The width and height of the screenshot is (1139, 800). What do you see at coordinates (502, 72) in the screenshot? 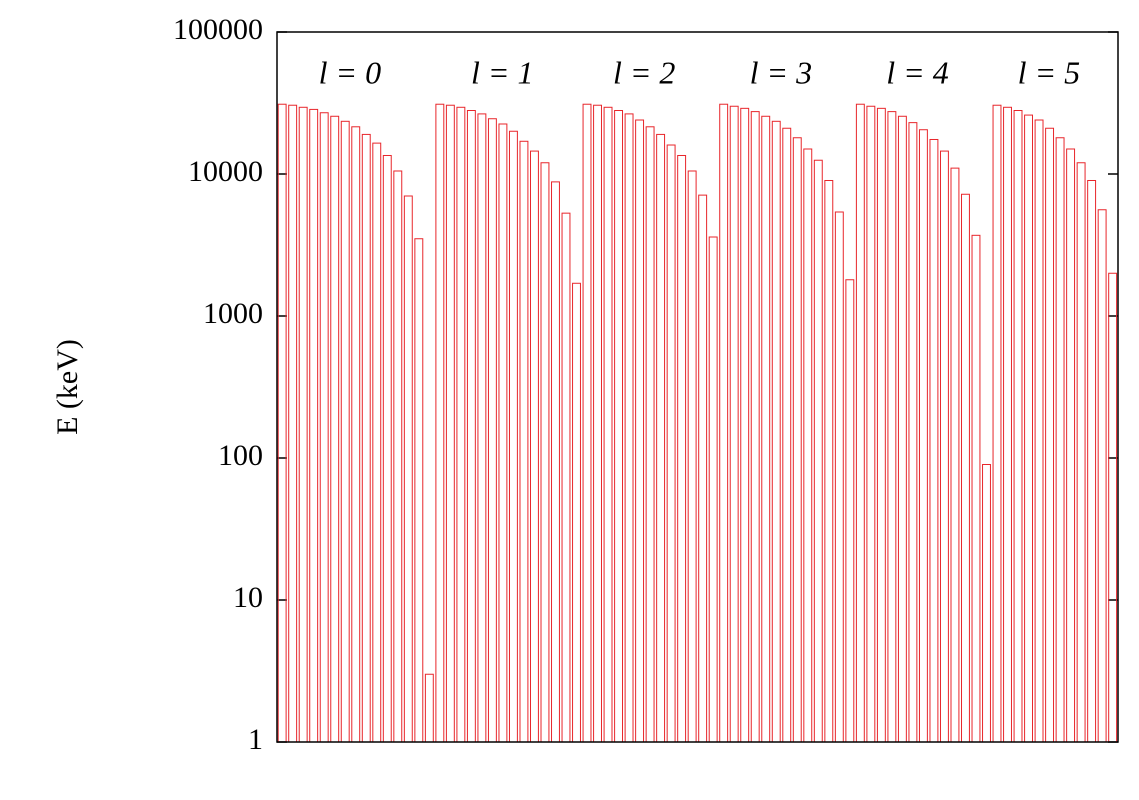
I see `group-label: l = 1` at bounding box center [502, 72].